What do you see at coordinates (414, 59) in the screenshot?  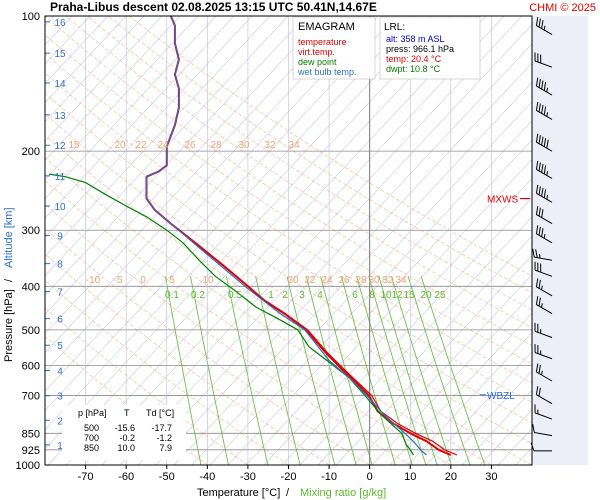 I see `lrl-temperature: temp: 20.4 °C` at bounding box center [414, 59].